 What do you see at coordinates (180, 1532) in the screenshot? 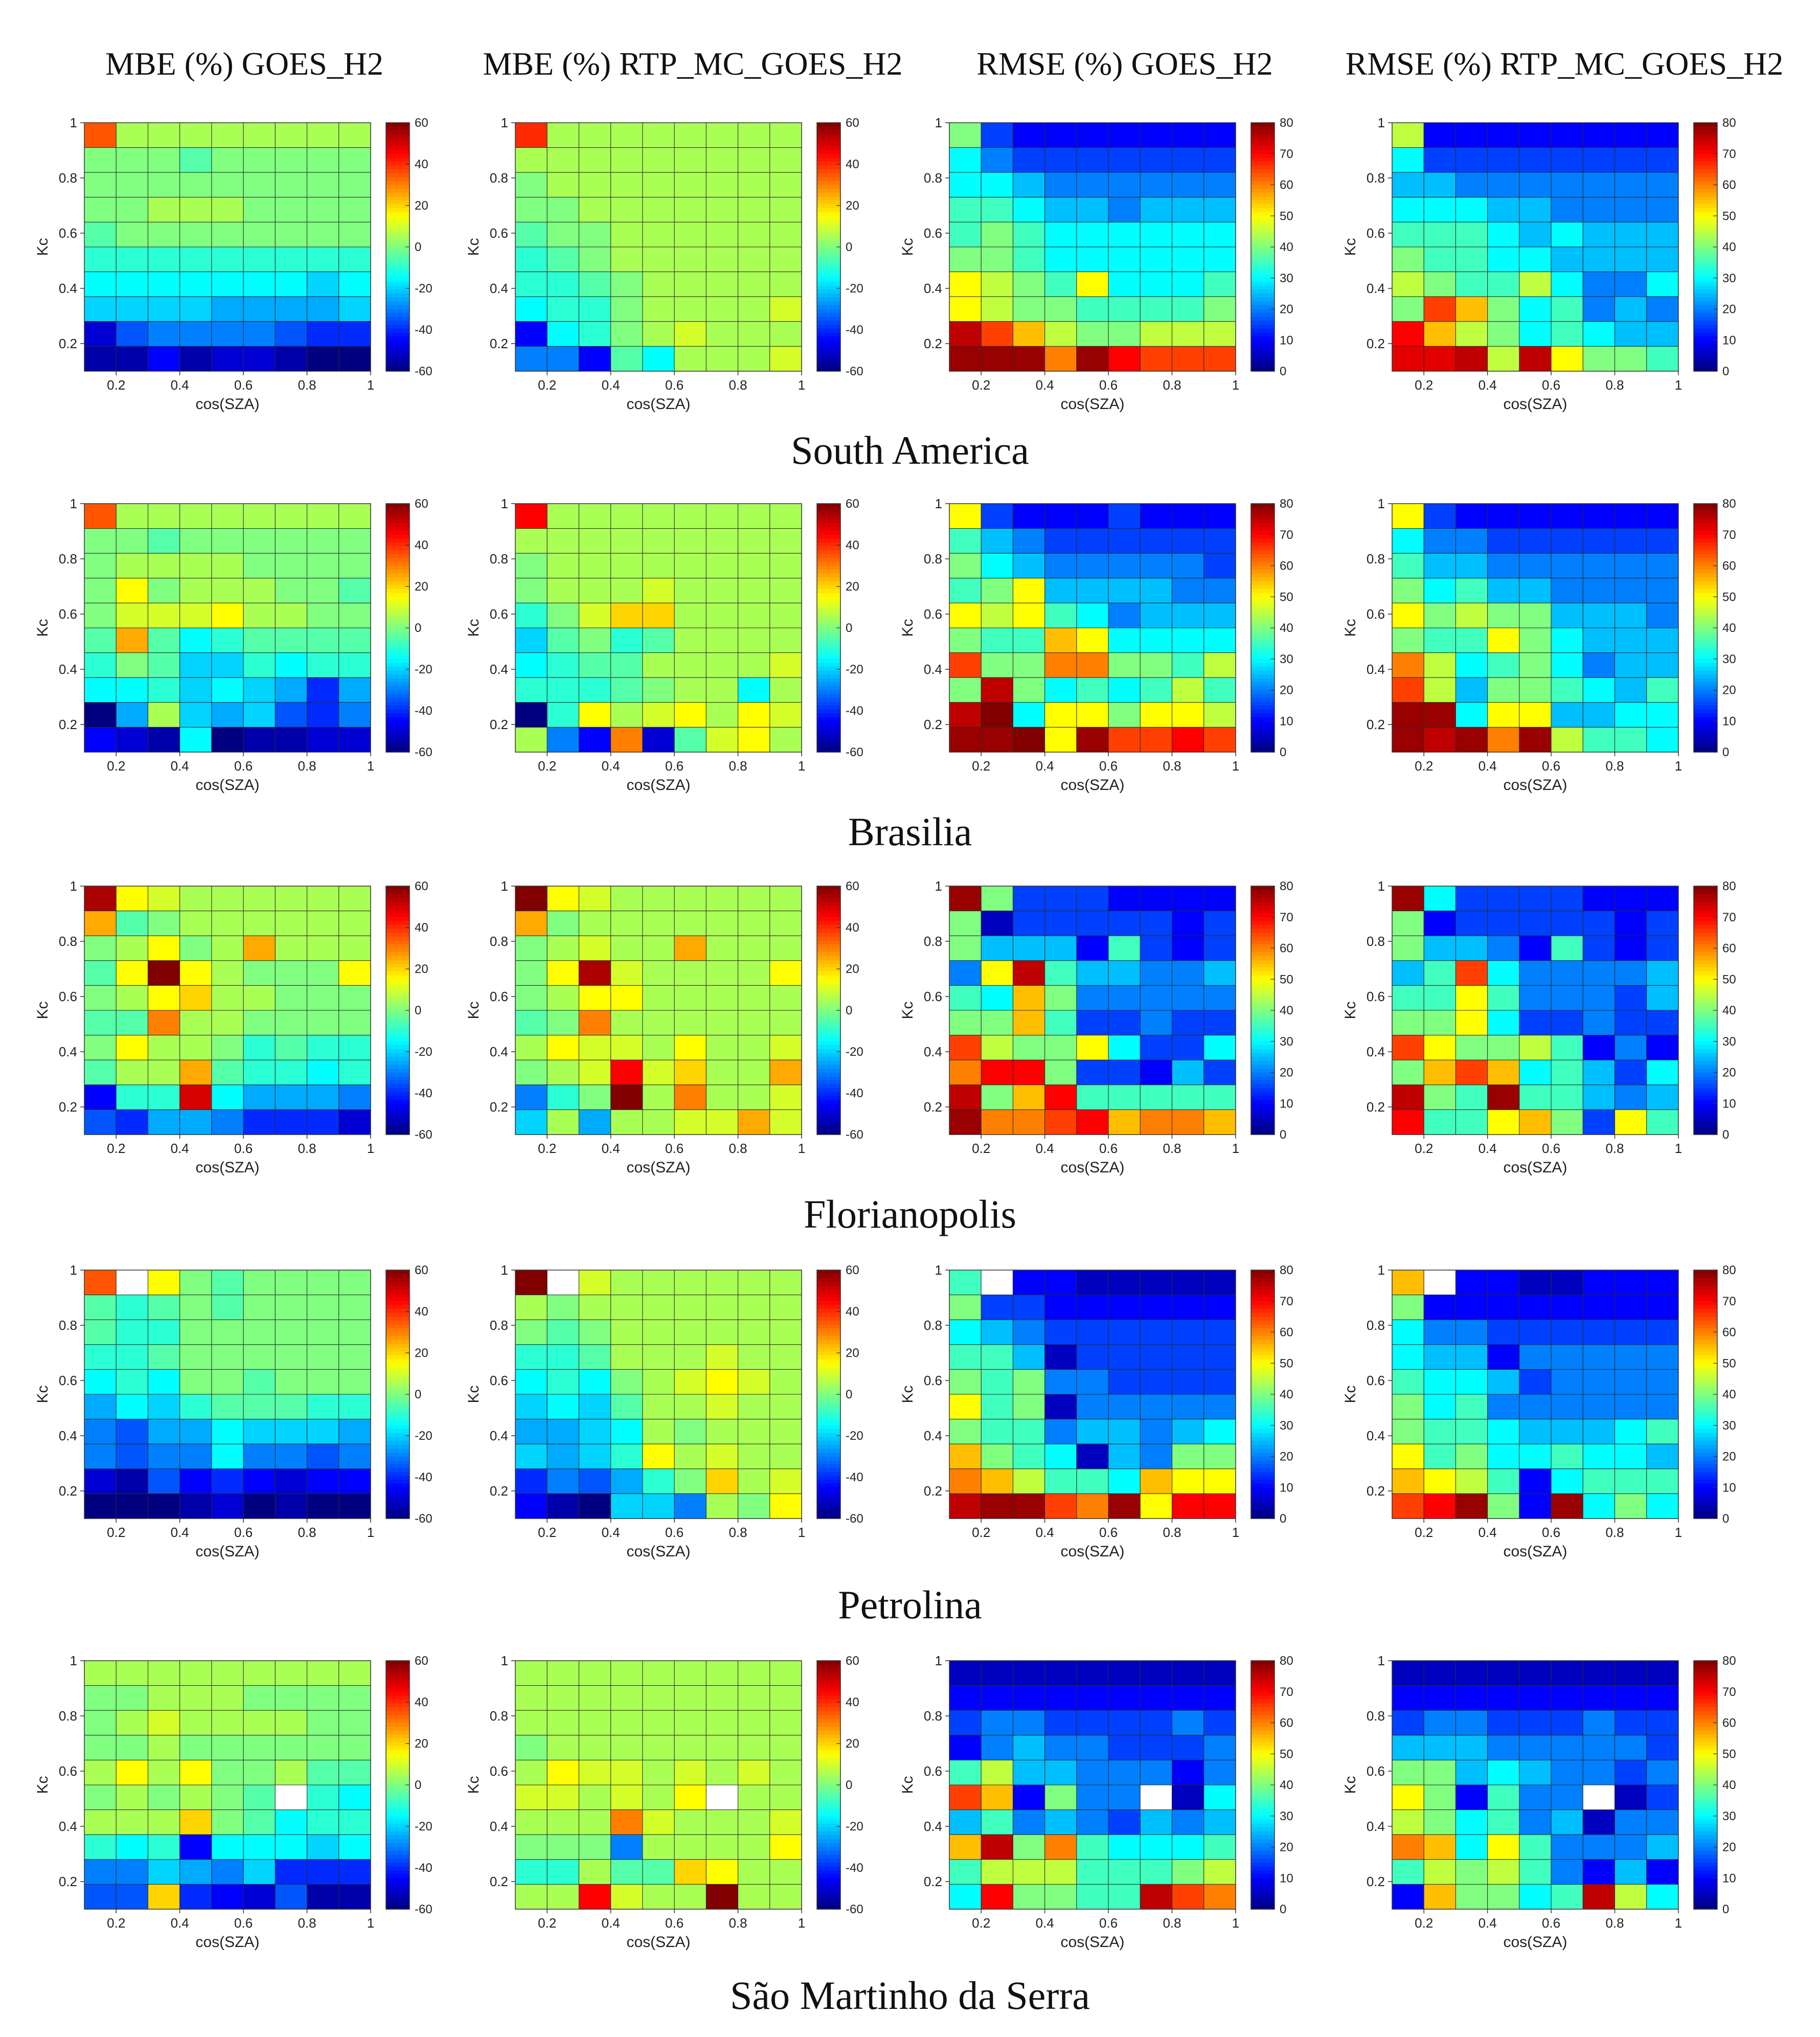
I see `x-tick-label: 0.4` at bounding box center [180, 1532].